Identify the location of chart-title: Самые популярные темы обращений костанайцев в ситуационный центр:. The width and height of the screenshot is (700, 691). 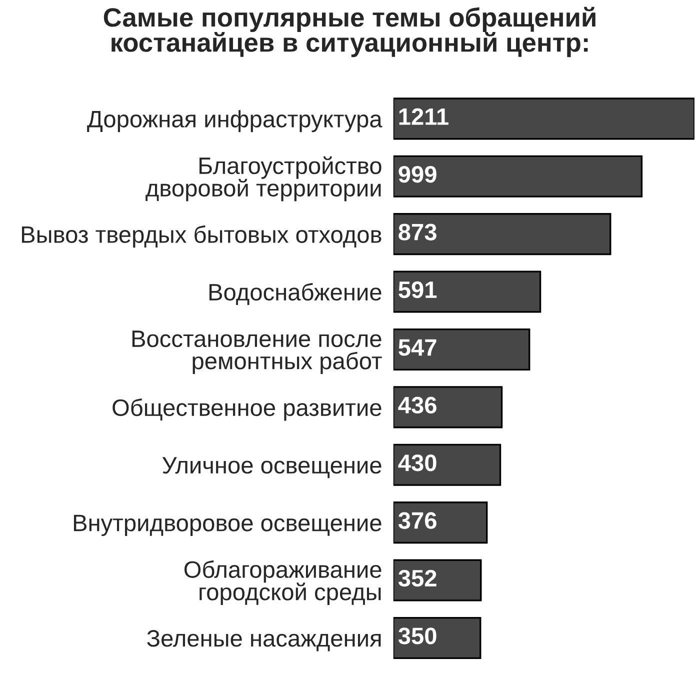
(350, 32).